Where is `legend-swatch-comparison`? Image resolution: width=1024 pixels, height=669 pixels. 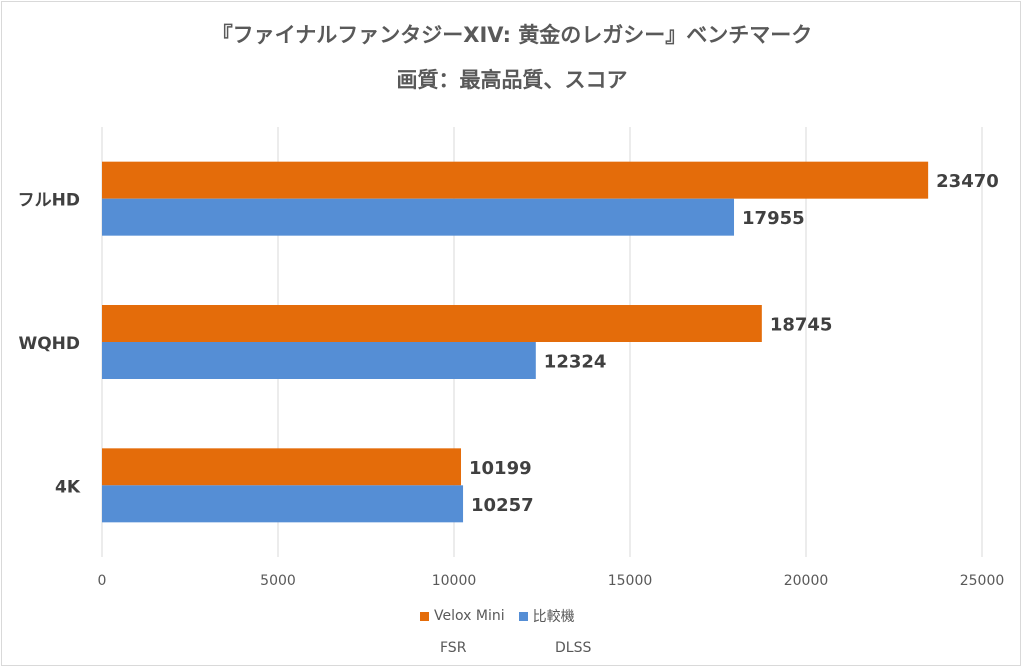 legend-swatch-comparison is located at coordinates (523, 616).